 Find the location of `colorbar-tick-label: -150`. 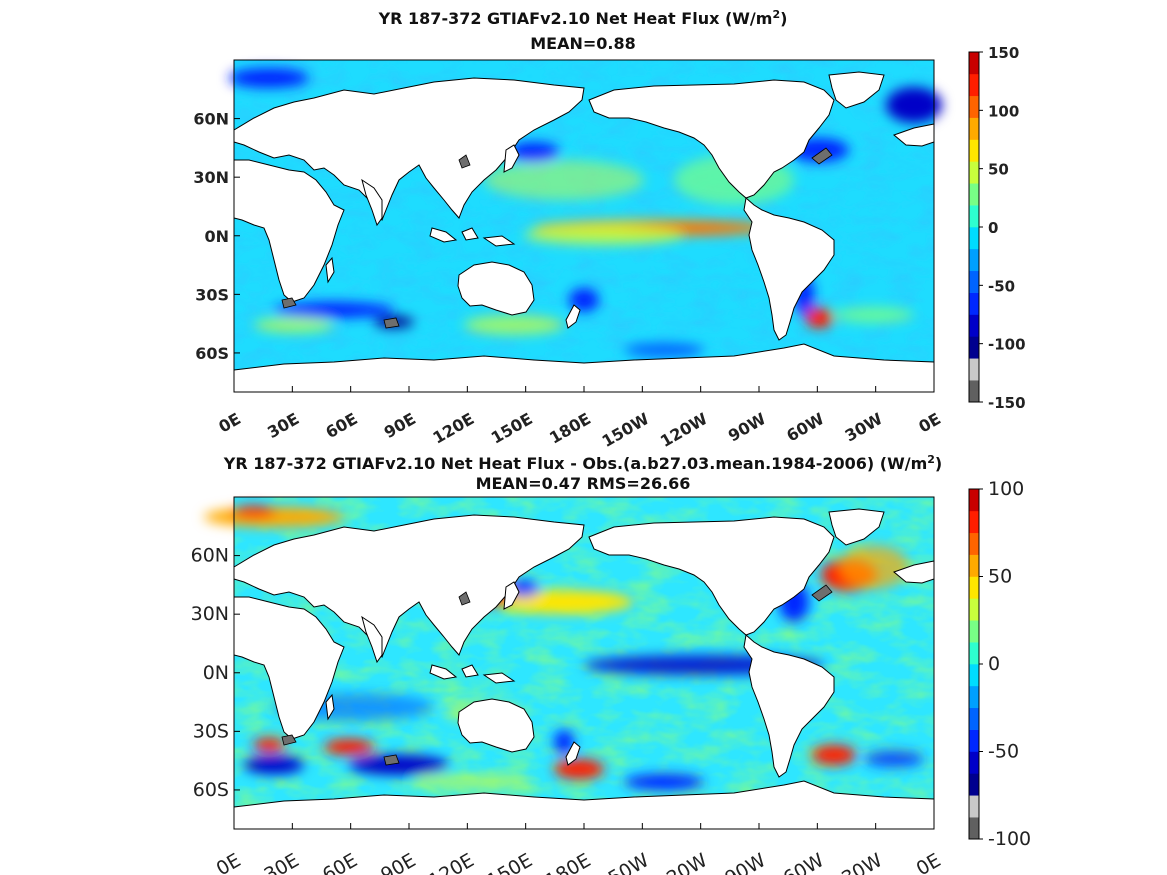

colorbar-tick-label: -150 is located at coordinates (1007, 403).